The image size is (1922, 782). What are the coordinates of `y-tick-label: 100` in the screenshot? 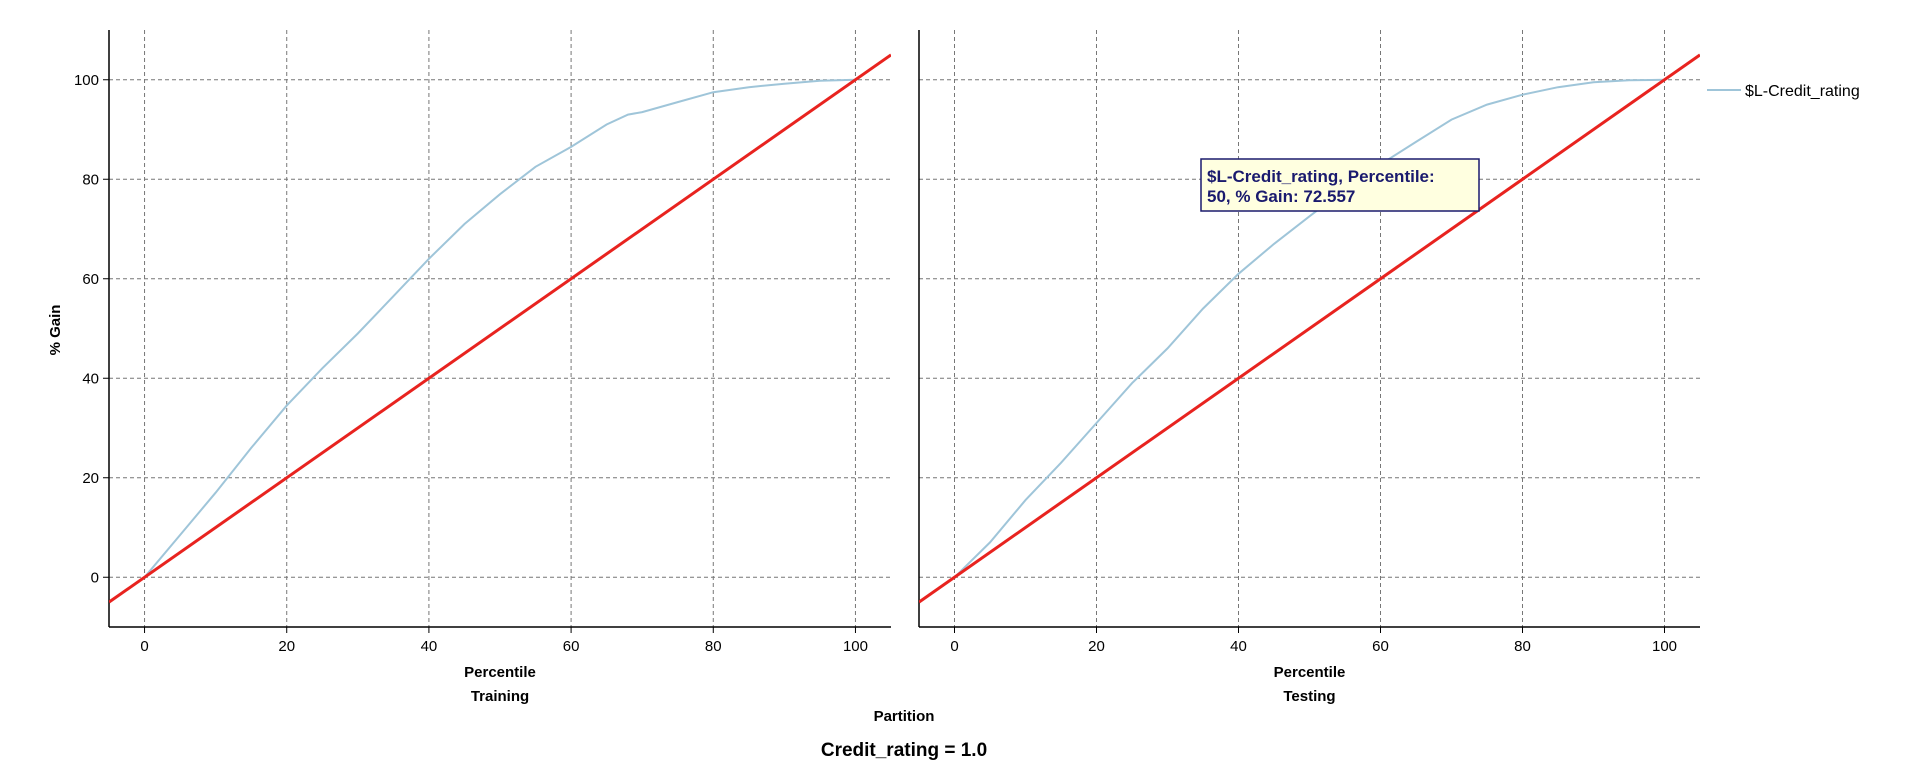 It's located at (86, 80).